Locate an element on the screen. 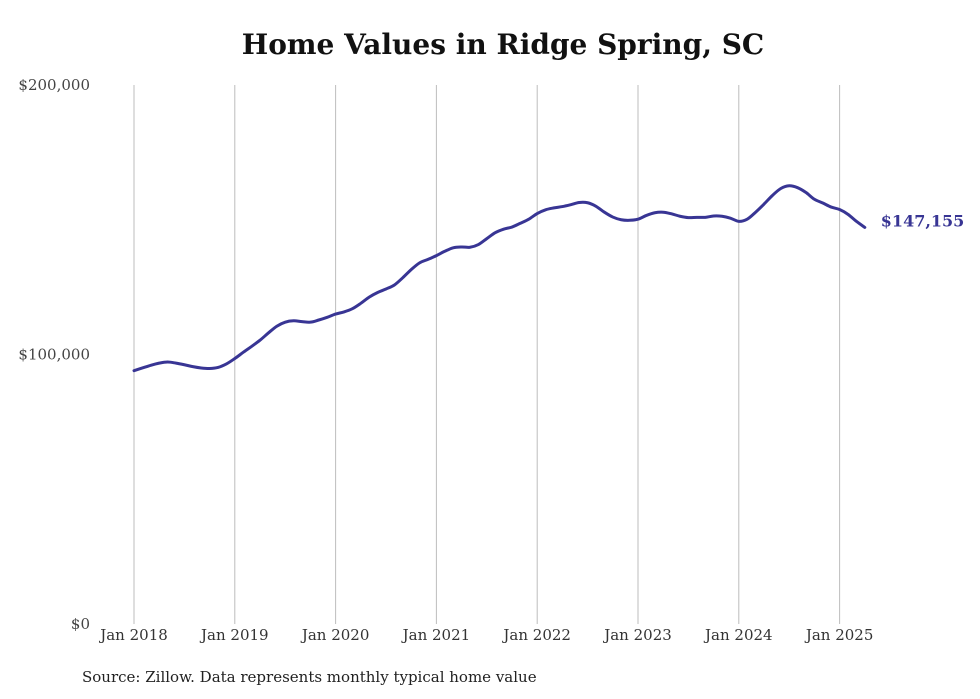 This screenshot has width=980, height=699. chart-title: Home Values in Ridge Spring, SC is located at coordinates (503, 44).